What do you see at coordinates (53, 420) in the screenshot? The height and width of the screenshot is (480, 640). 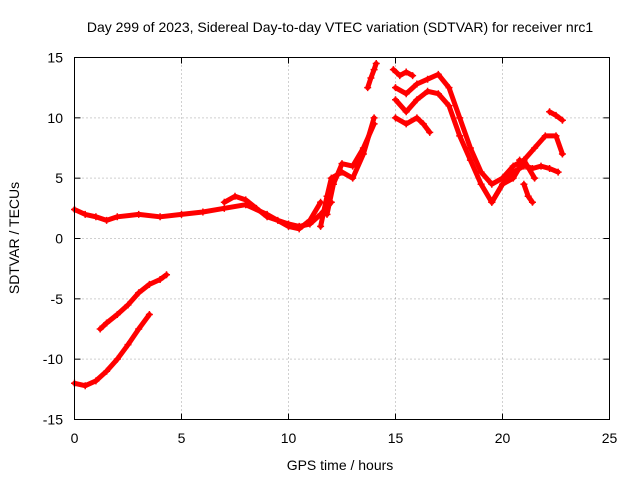 I see `y-tick-label: -15` at bounding box center [53, 420].